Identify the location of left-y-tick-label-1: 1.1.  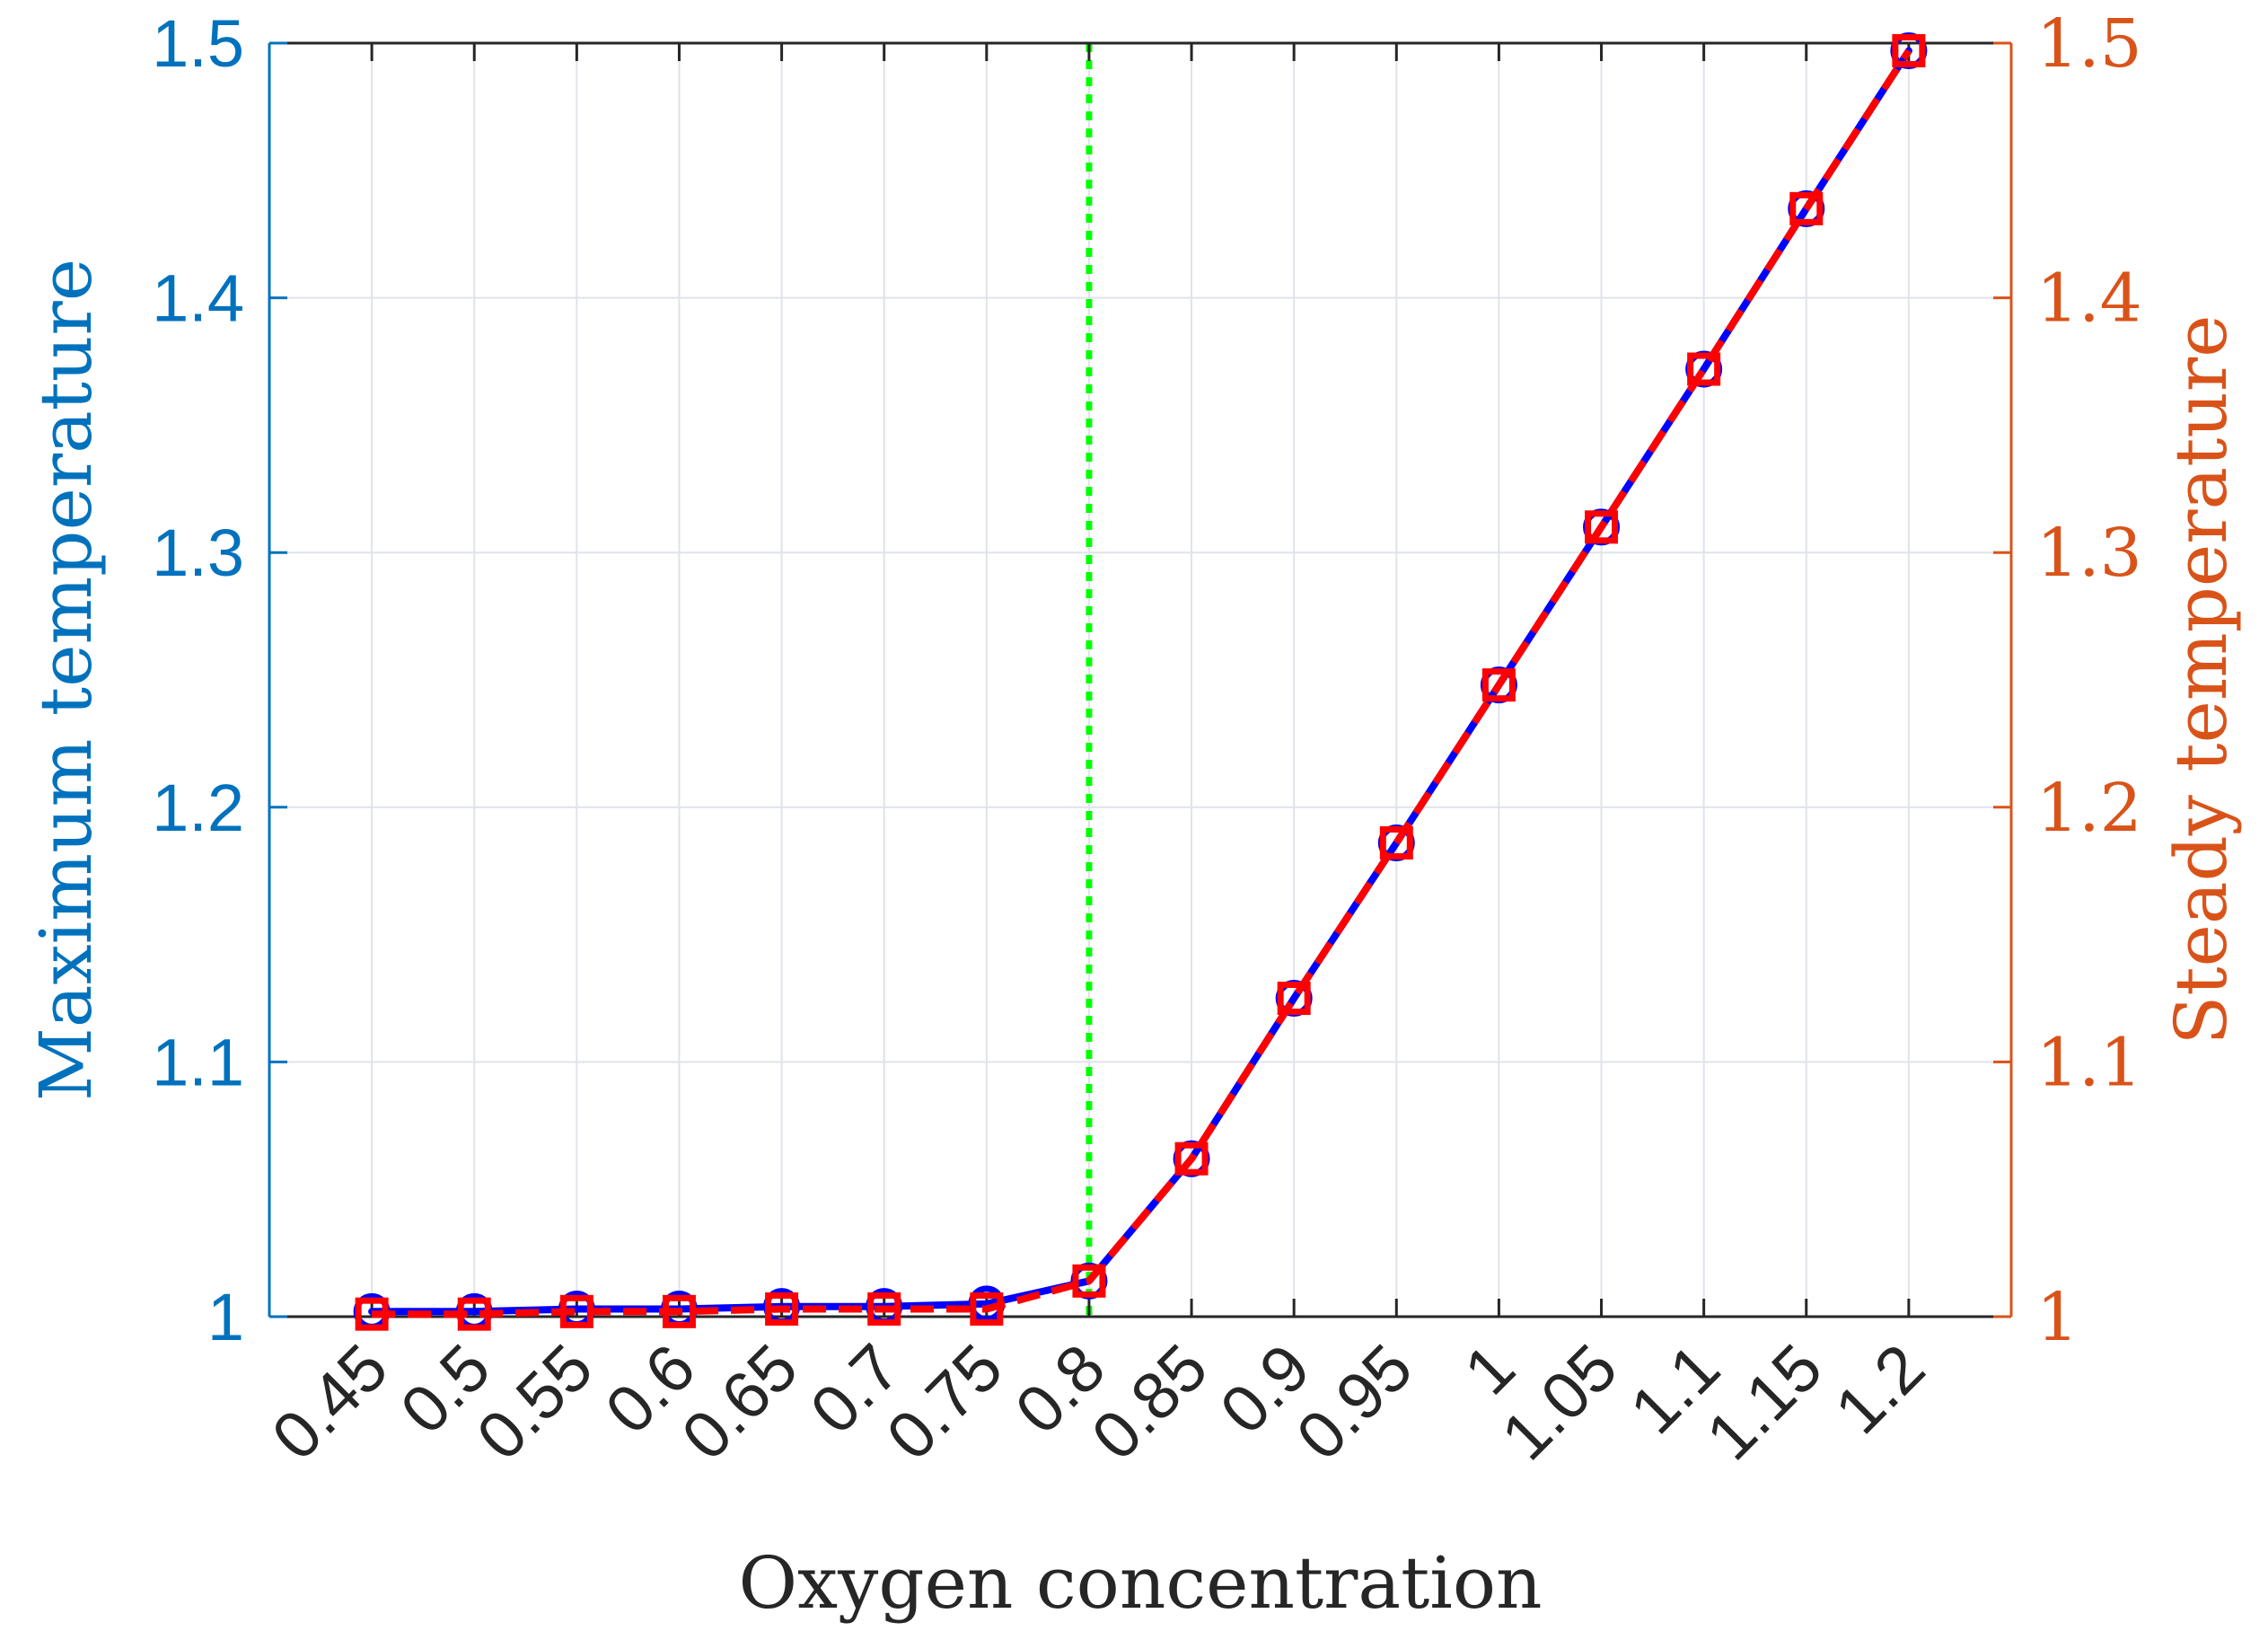
(198, 1062).